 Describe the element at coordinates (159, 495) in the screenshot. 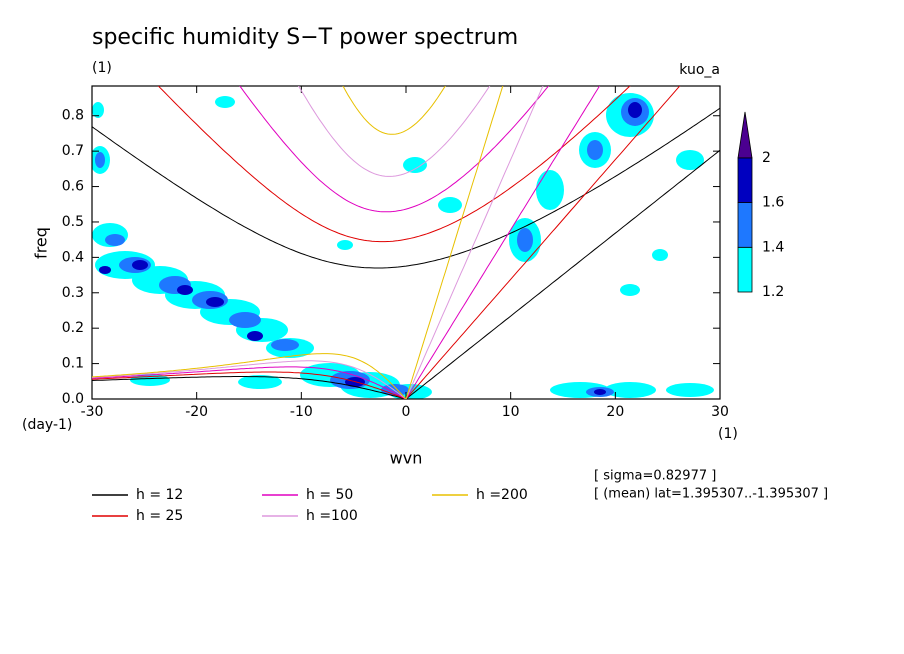

I see `legend-label: h = 12` at that location.